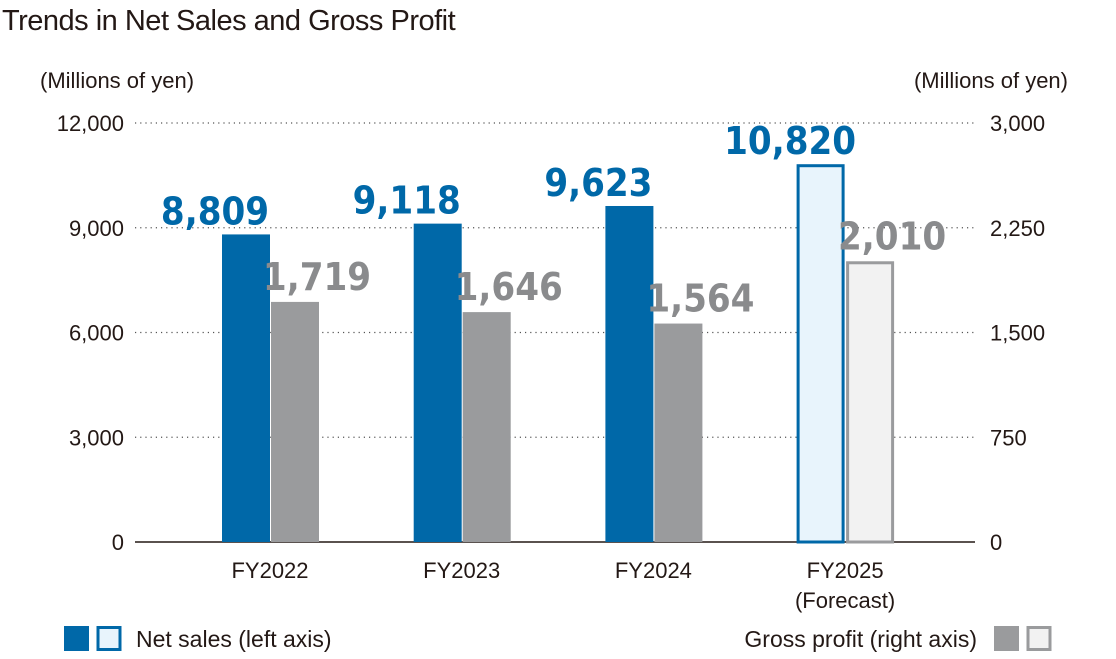 Image resolution: width=1116 pixels, height=659 pixels. I want to click on y-tick-left: 12,000, so click(90, 123).